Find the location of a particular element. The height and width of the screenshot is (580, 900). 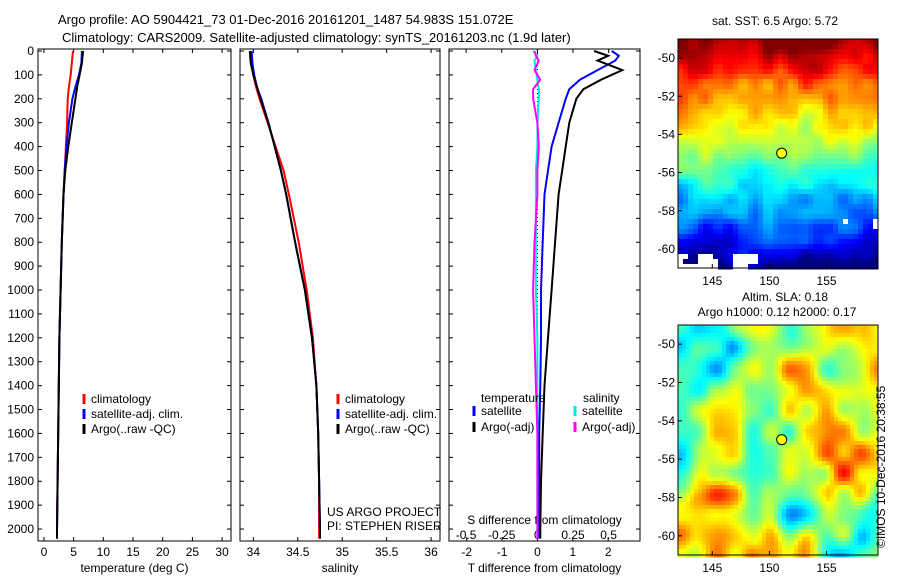

salinity-xtick-label: 35.5 is located at coordinates (387, 552).